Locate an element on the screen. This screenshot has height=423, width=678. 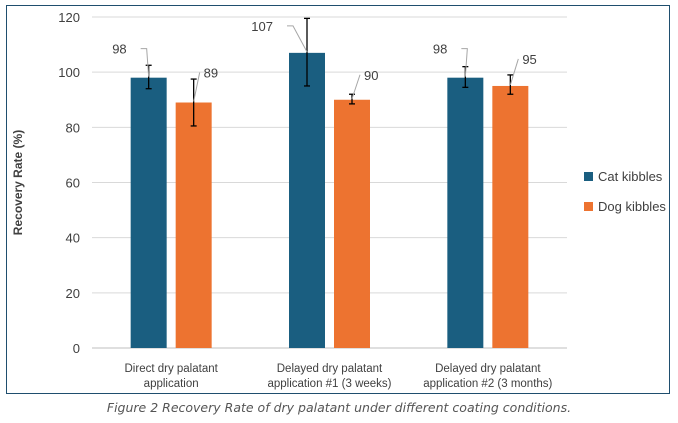
legend-label: Cat kibbles is located at coordinates (630, 176).